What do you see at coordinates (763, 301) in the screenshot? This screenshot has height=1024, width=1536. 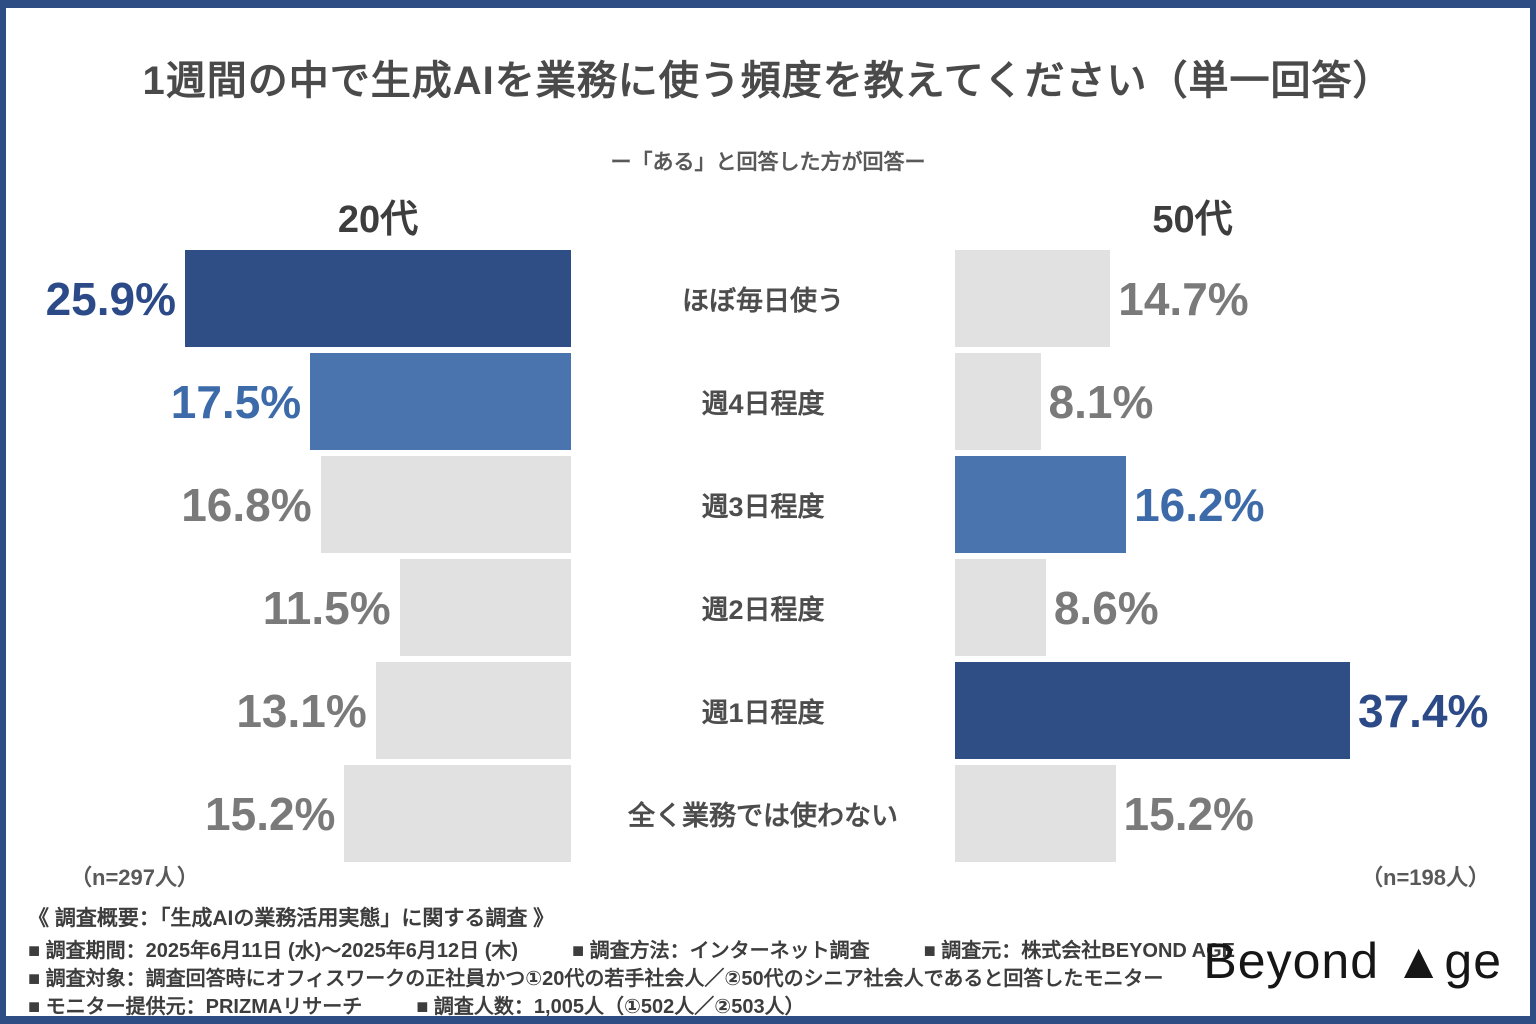 I see `category-label-row0: ほぼ毎日使う` at bounding box center [763, 301].